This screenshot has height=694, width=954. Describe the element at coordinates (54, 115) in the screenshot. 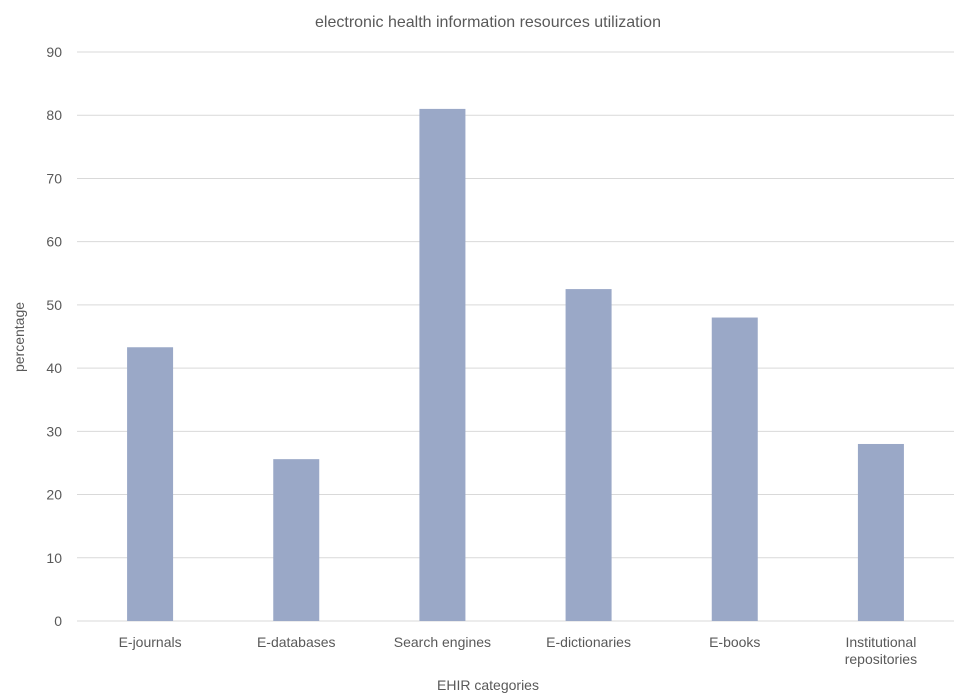

I see `y-tick-label: 80` at that location.